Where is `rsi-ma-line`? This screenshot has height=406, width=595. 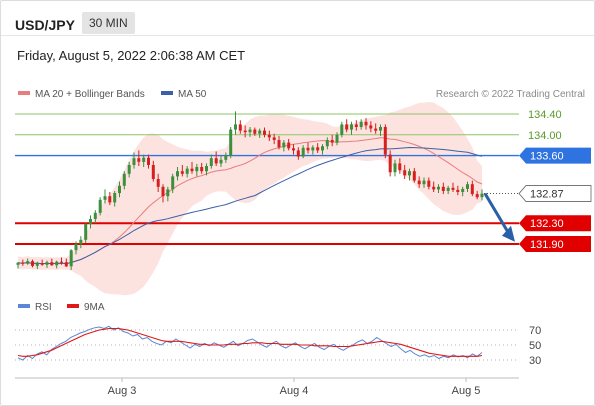 rsi-ma-line is located at coordinates (250, 342).